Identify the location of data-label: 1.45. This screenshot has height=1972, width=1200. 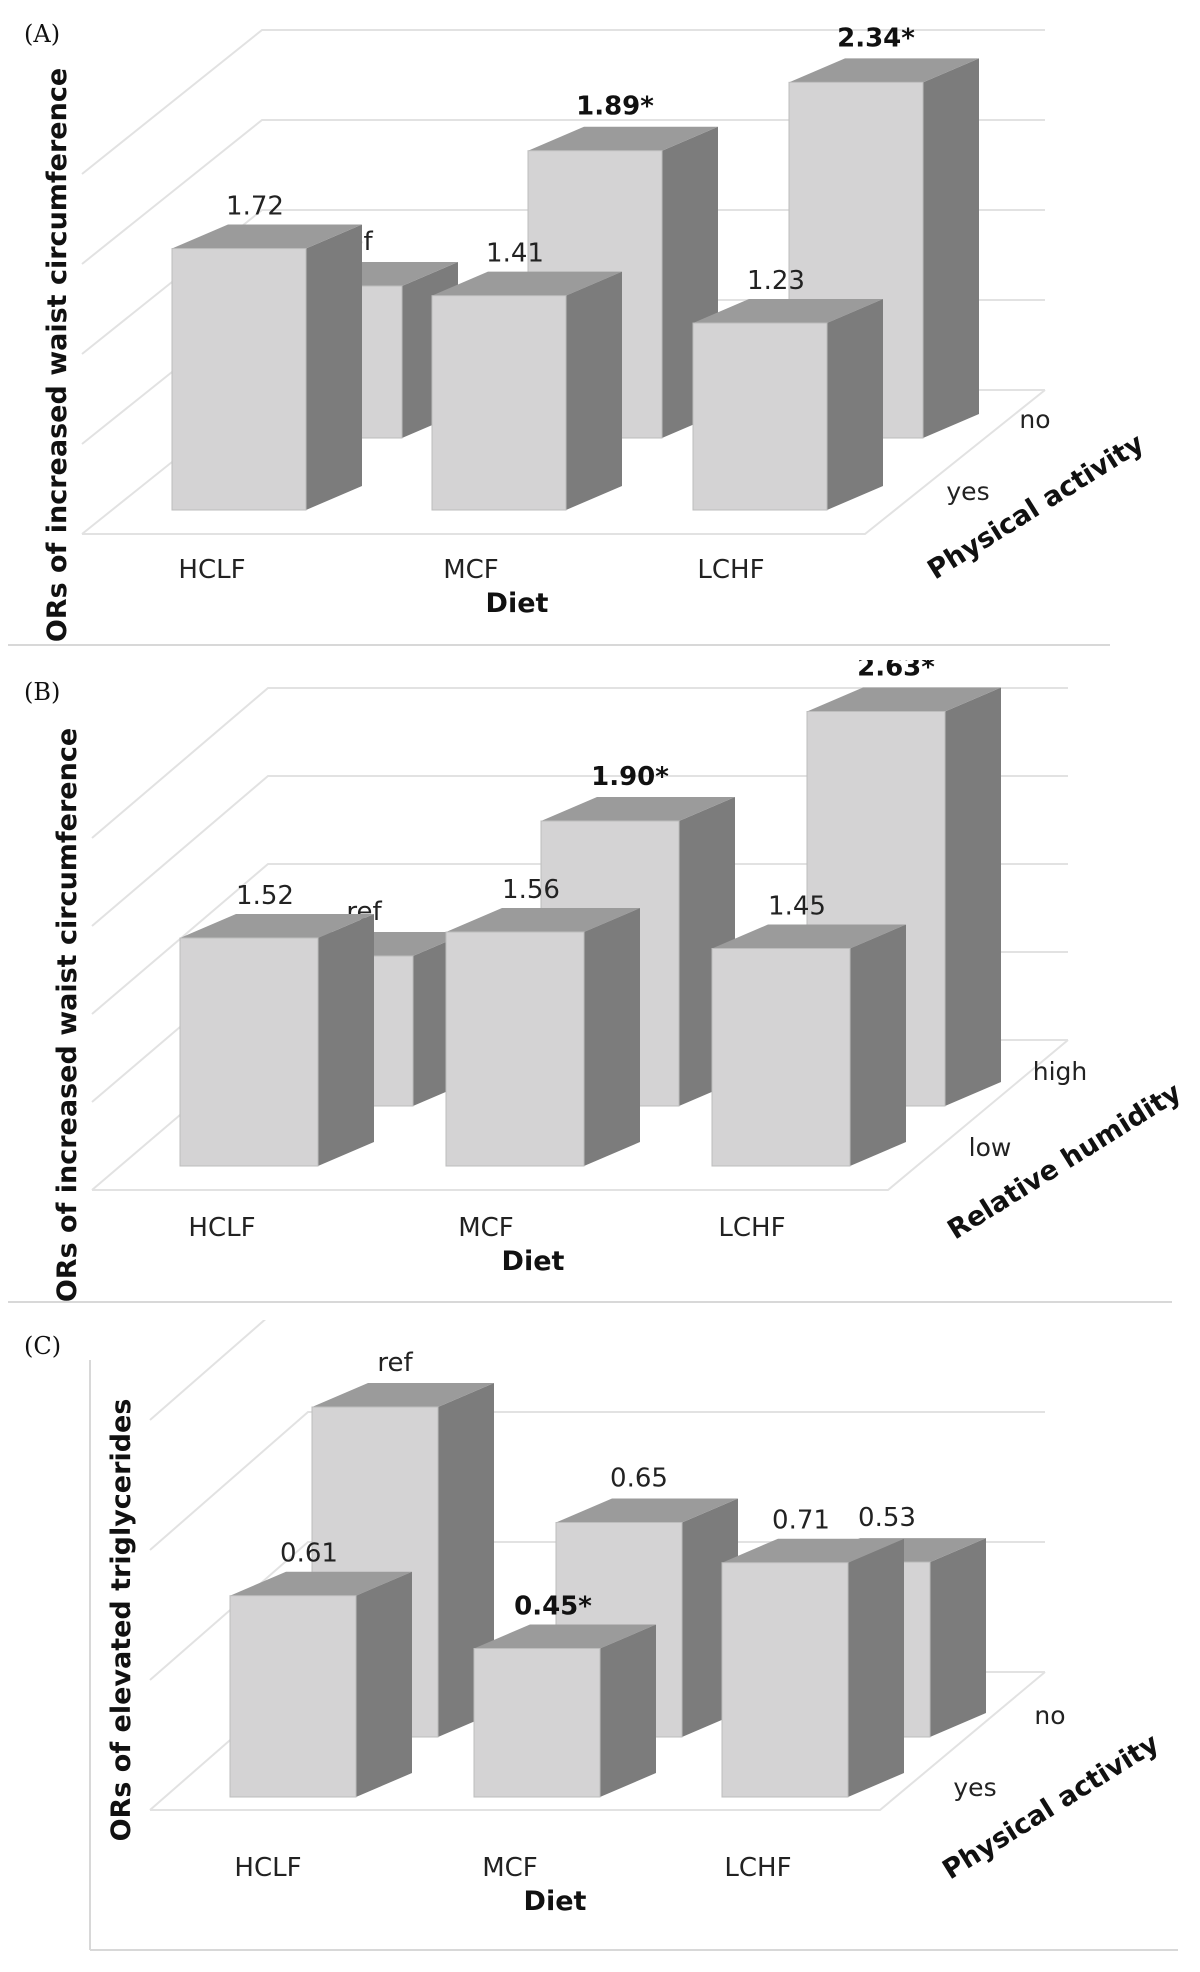
(797, 907).